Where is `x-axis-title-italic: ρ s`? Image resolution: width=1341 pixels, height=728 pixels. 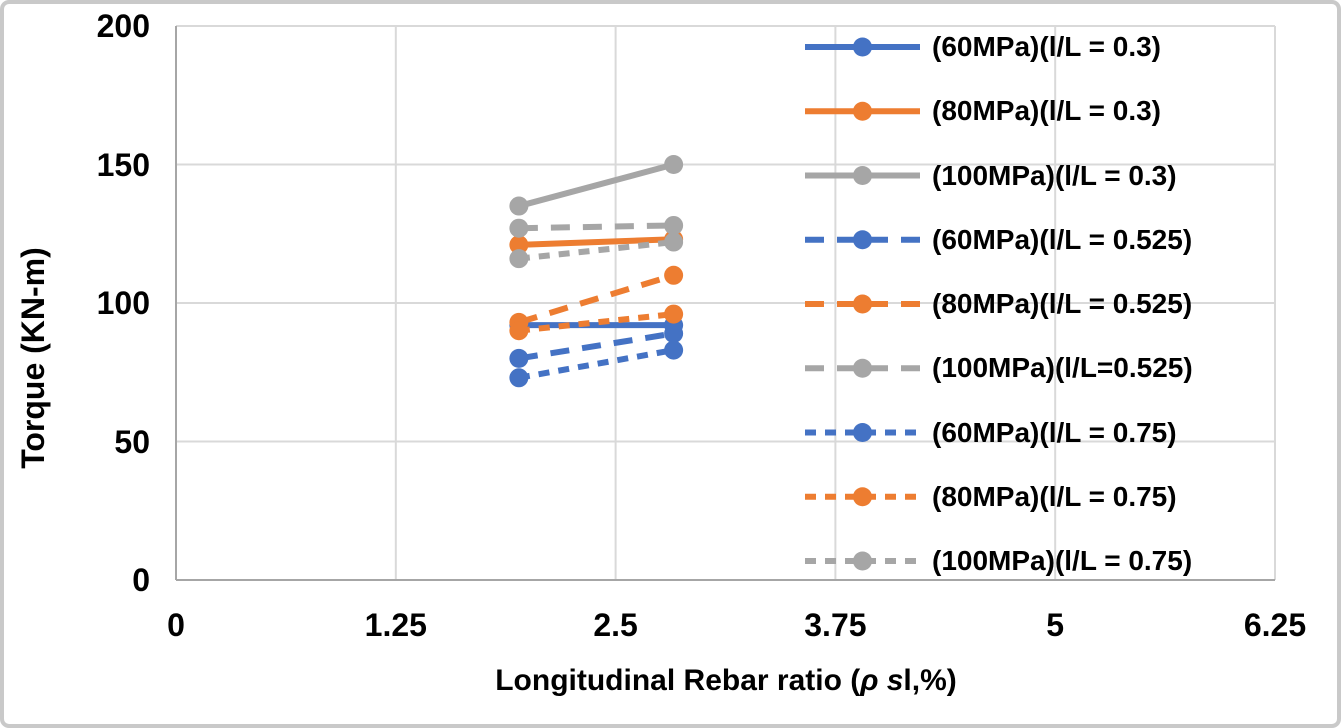
x-axis-title-italic: ρ s is located at coordinates (882, 680).